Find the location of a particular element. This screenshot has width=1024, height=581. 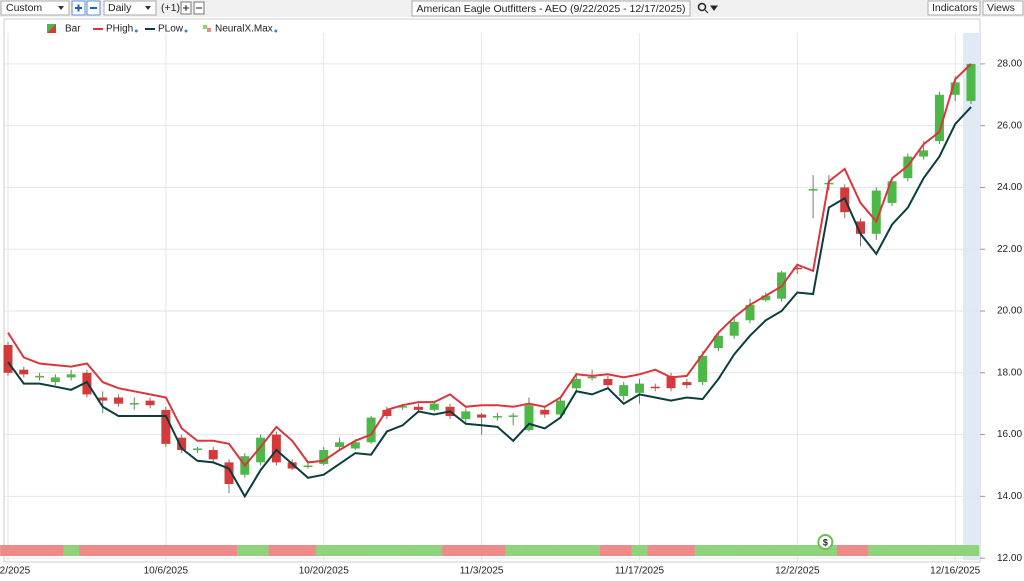

interval: Daily is located at coordinates (120, 8).